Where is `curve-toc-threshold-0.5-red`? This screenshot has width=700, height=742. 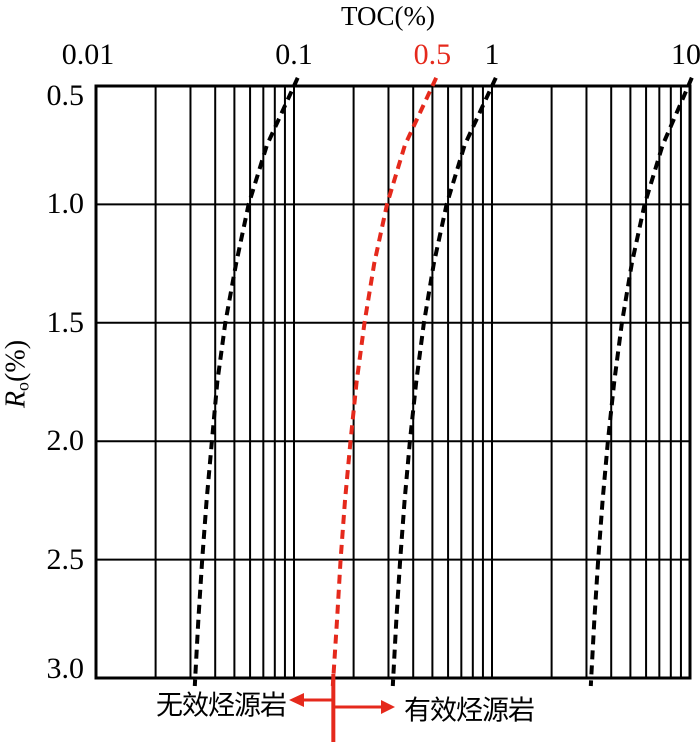 curve-toc-threshold-0.5-red is located at coordinates (384, 381).